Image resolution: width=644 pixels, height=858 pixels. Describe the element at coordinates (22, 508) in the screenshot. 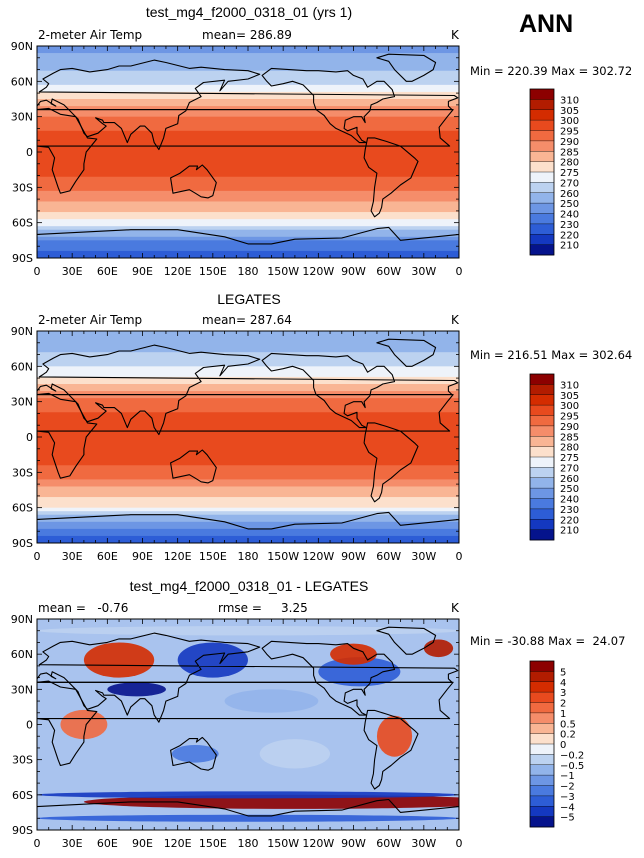

I see `panel-2-ytick-label: 60S` at that location.